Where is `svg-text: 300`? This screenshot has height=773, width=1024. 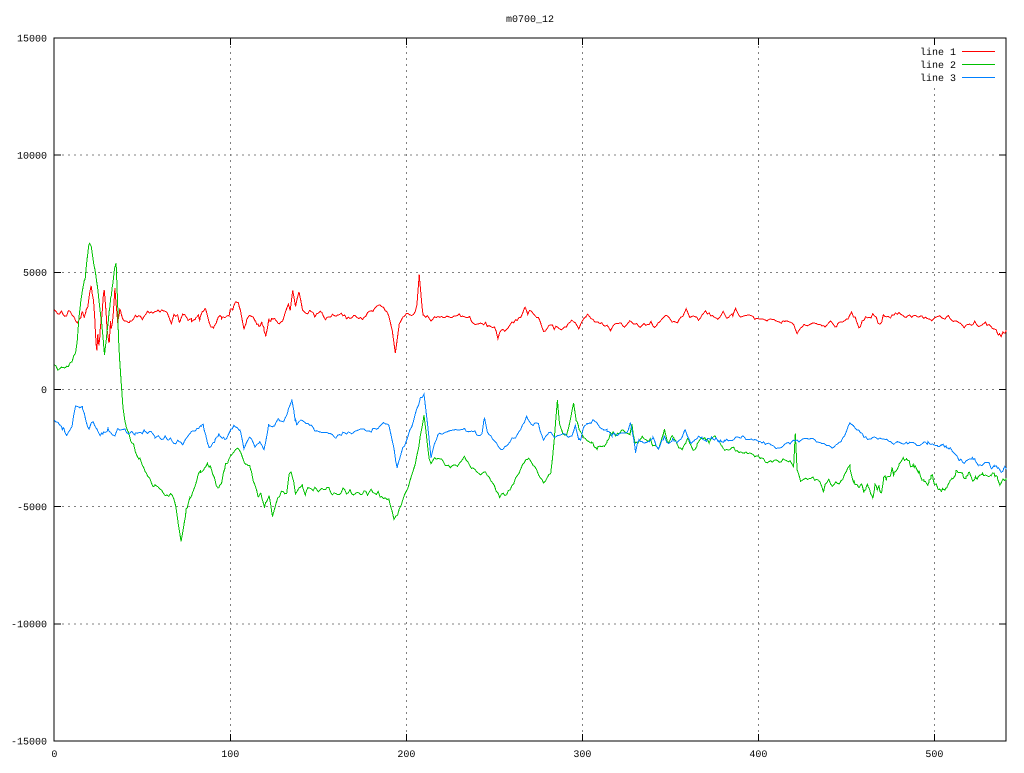
svg-text: 300 is located at coordinates (582, 755).